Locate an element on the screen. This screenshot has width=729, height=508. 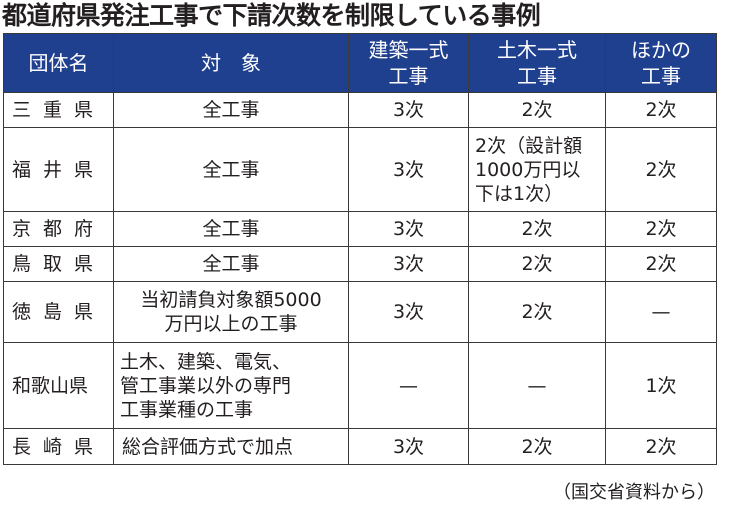
building-cell: — is located at coordinates (408, 385).